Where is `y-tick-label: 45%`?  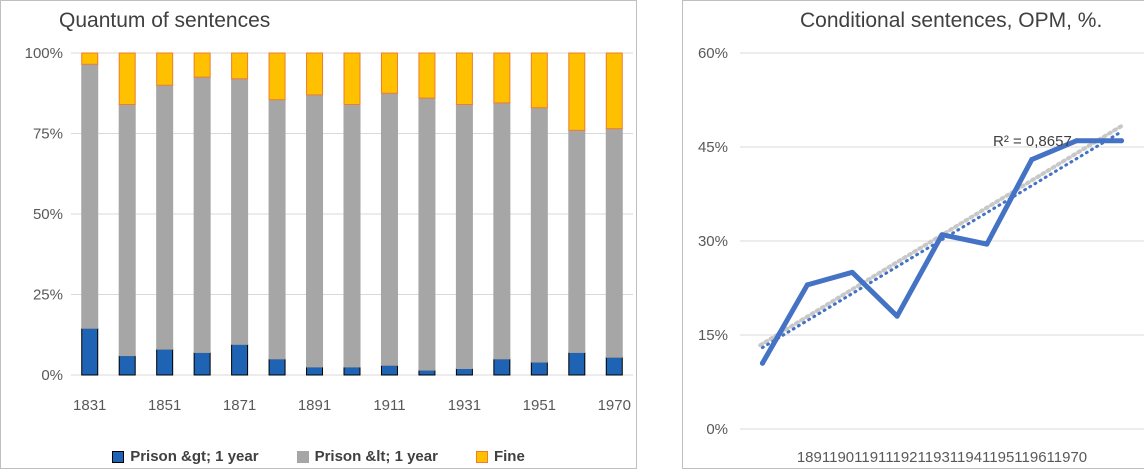
y-tick-label: 45% is located at coordinates (713, 147).